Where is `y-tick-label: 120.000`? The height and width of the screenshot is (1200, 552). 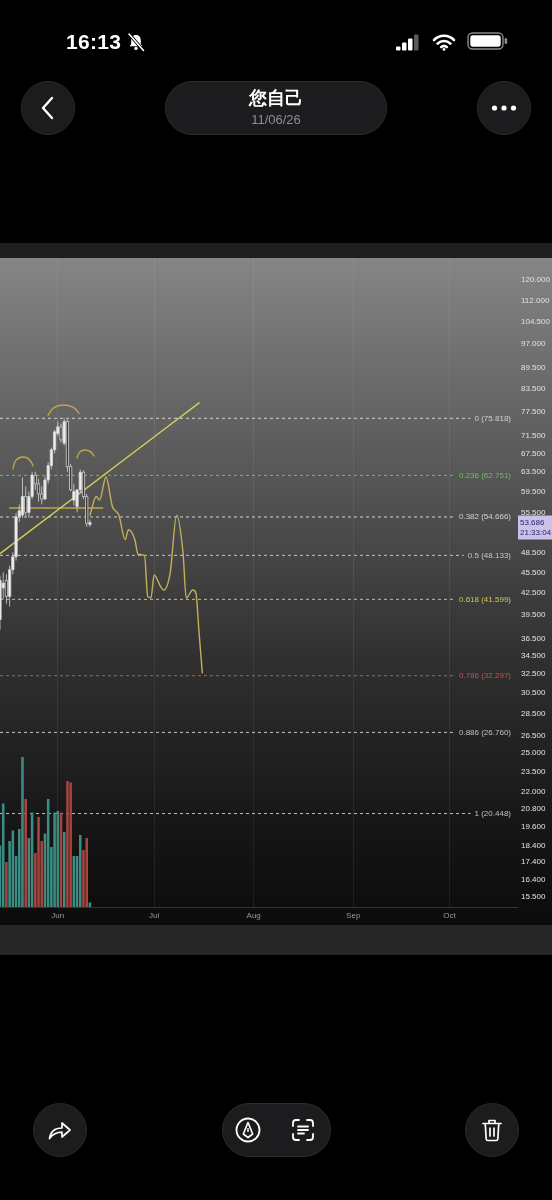
y-tick-label: 120.000 is located at coordinates (536, 280).